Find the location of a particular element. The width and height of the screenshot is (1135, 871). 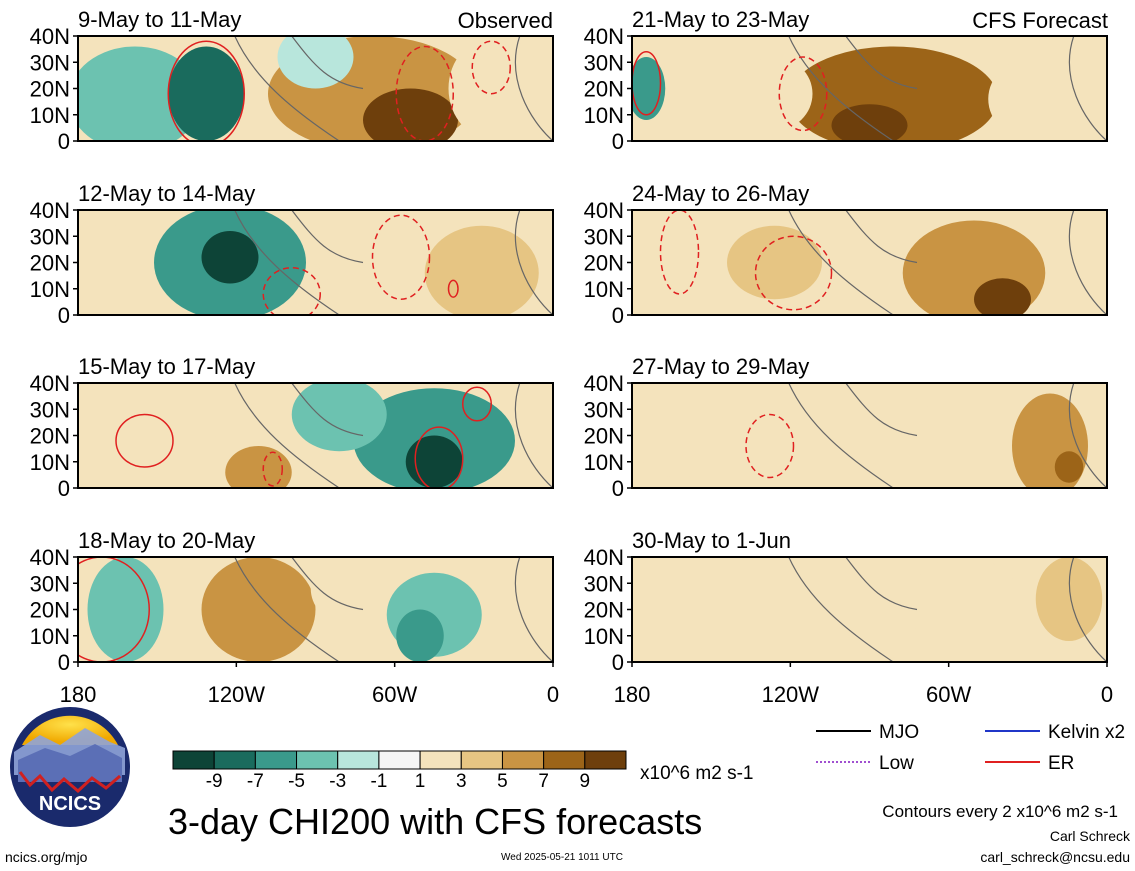

lon-tick-label: 0 is located at coordinates (553, 694).